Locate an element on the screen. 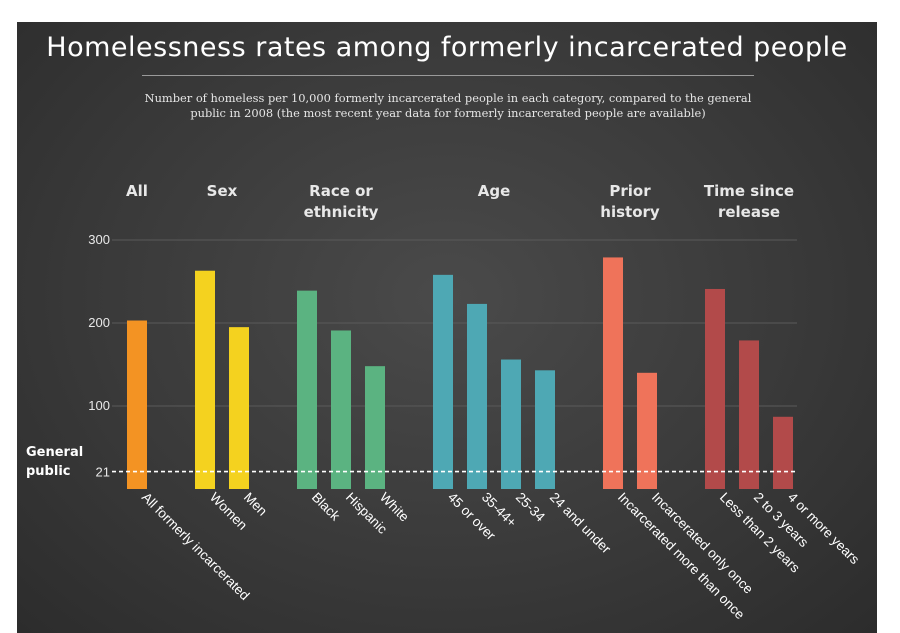  group-label: history is located at coordinates (630, 212).